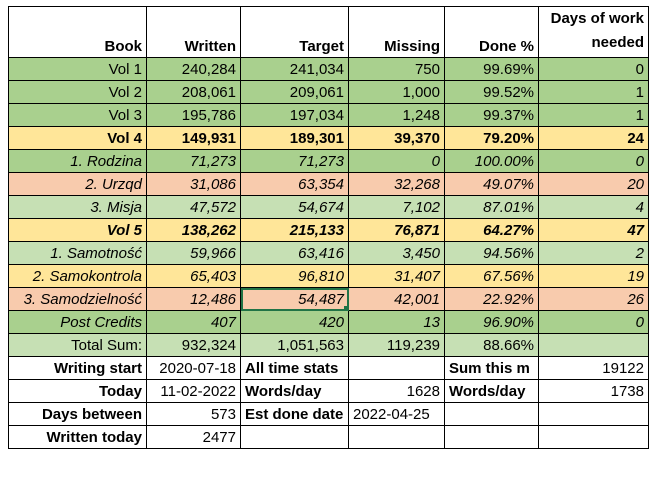  Describe the element at coordinates (294, 115) in the screenshot. I see `target-cell: 197,034` at that location.